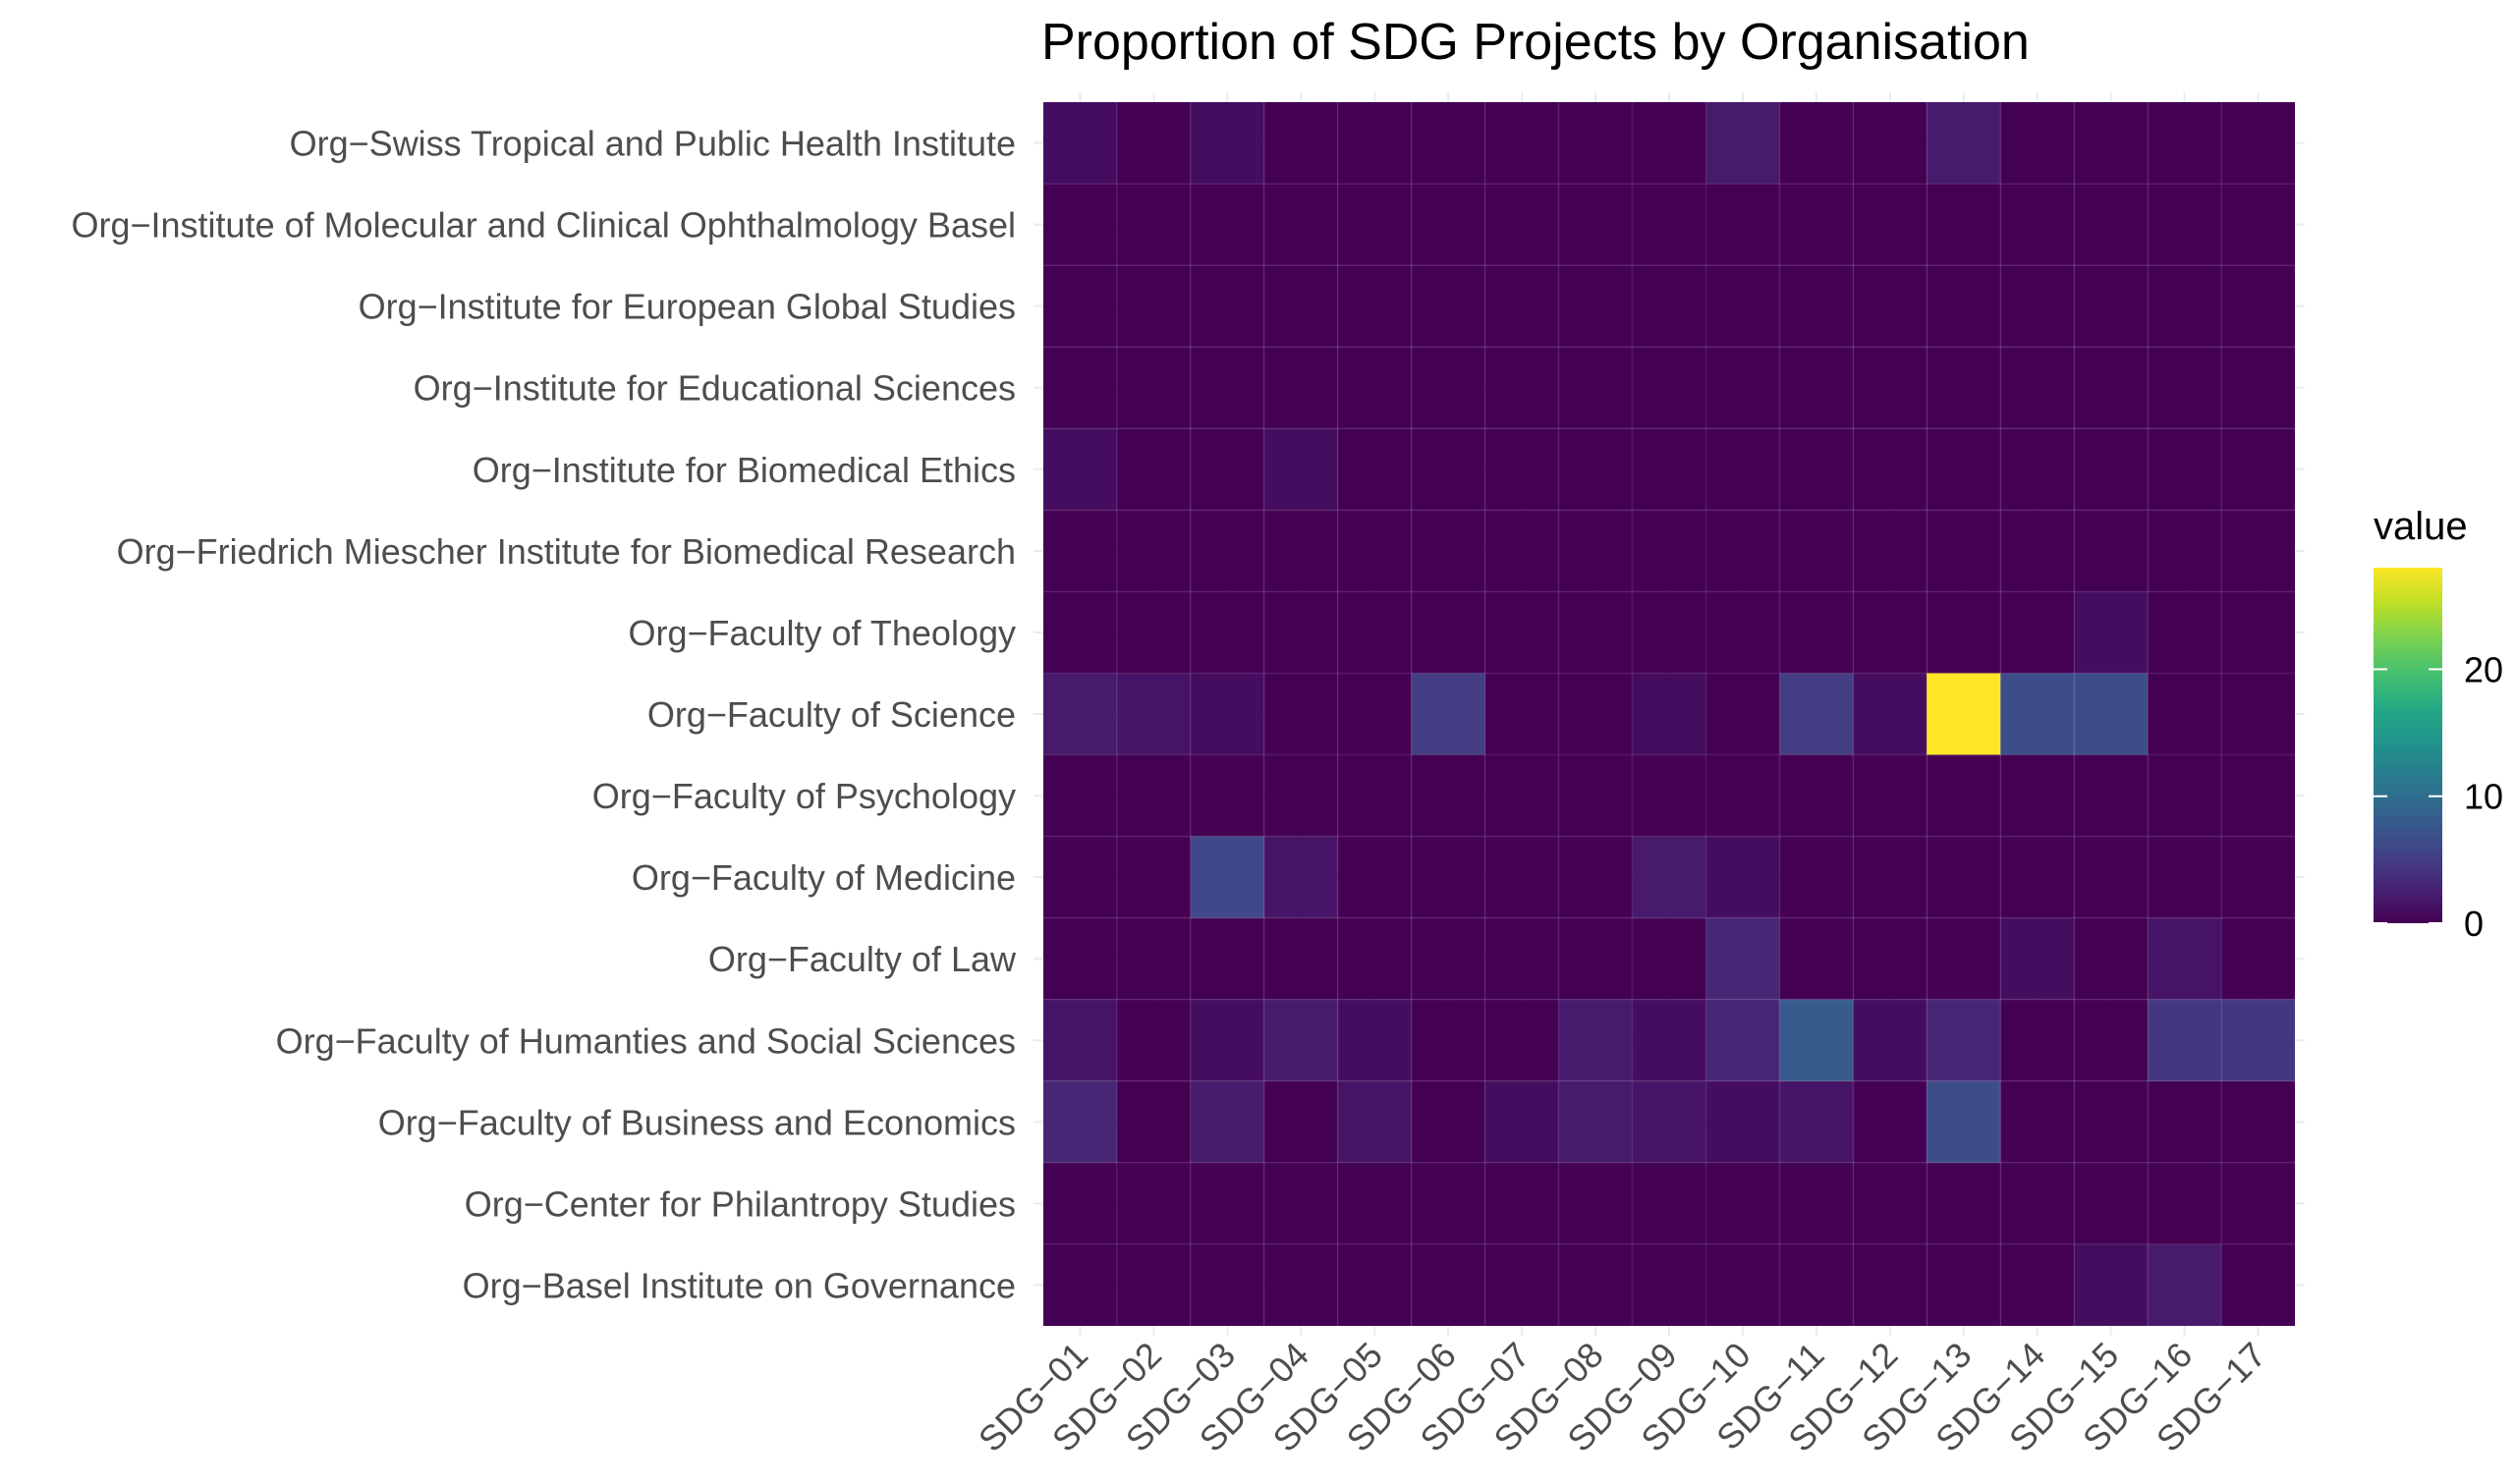  I want to click on legend-tick-label: 20, so click(2483, 669).